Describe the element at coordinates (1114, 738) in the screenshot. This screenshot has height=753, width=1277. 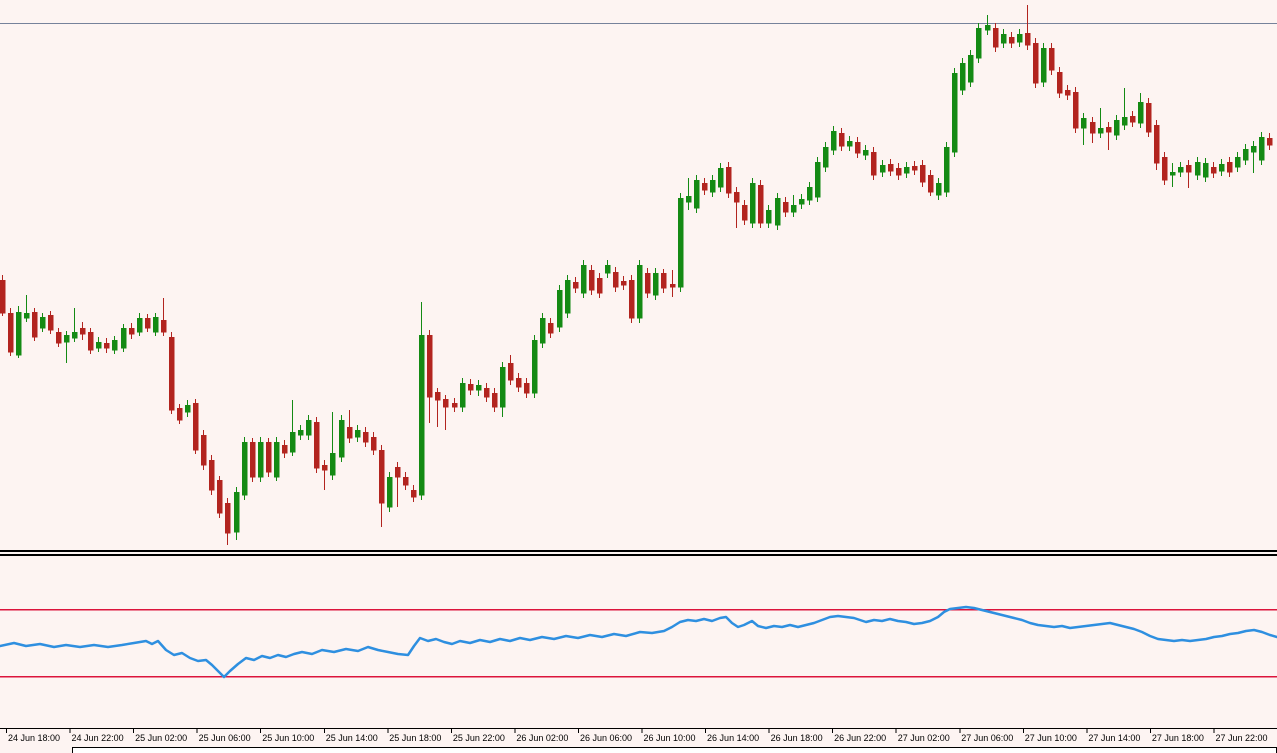
I see `time-axis-label: 27 Jun 14:00` at that location.